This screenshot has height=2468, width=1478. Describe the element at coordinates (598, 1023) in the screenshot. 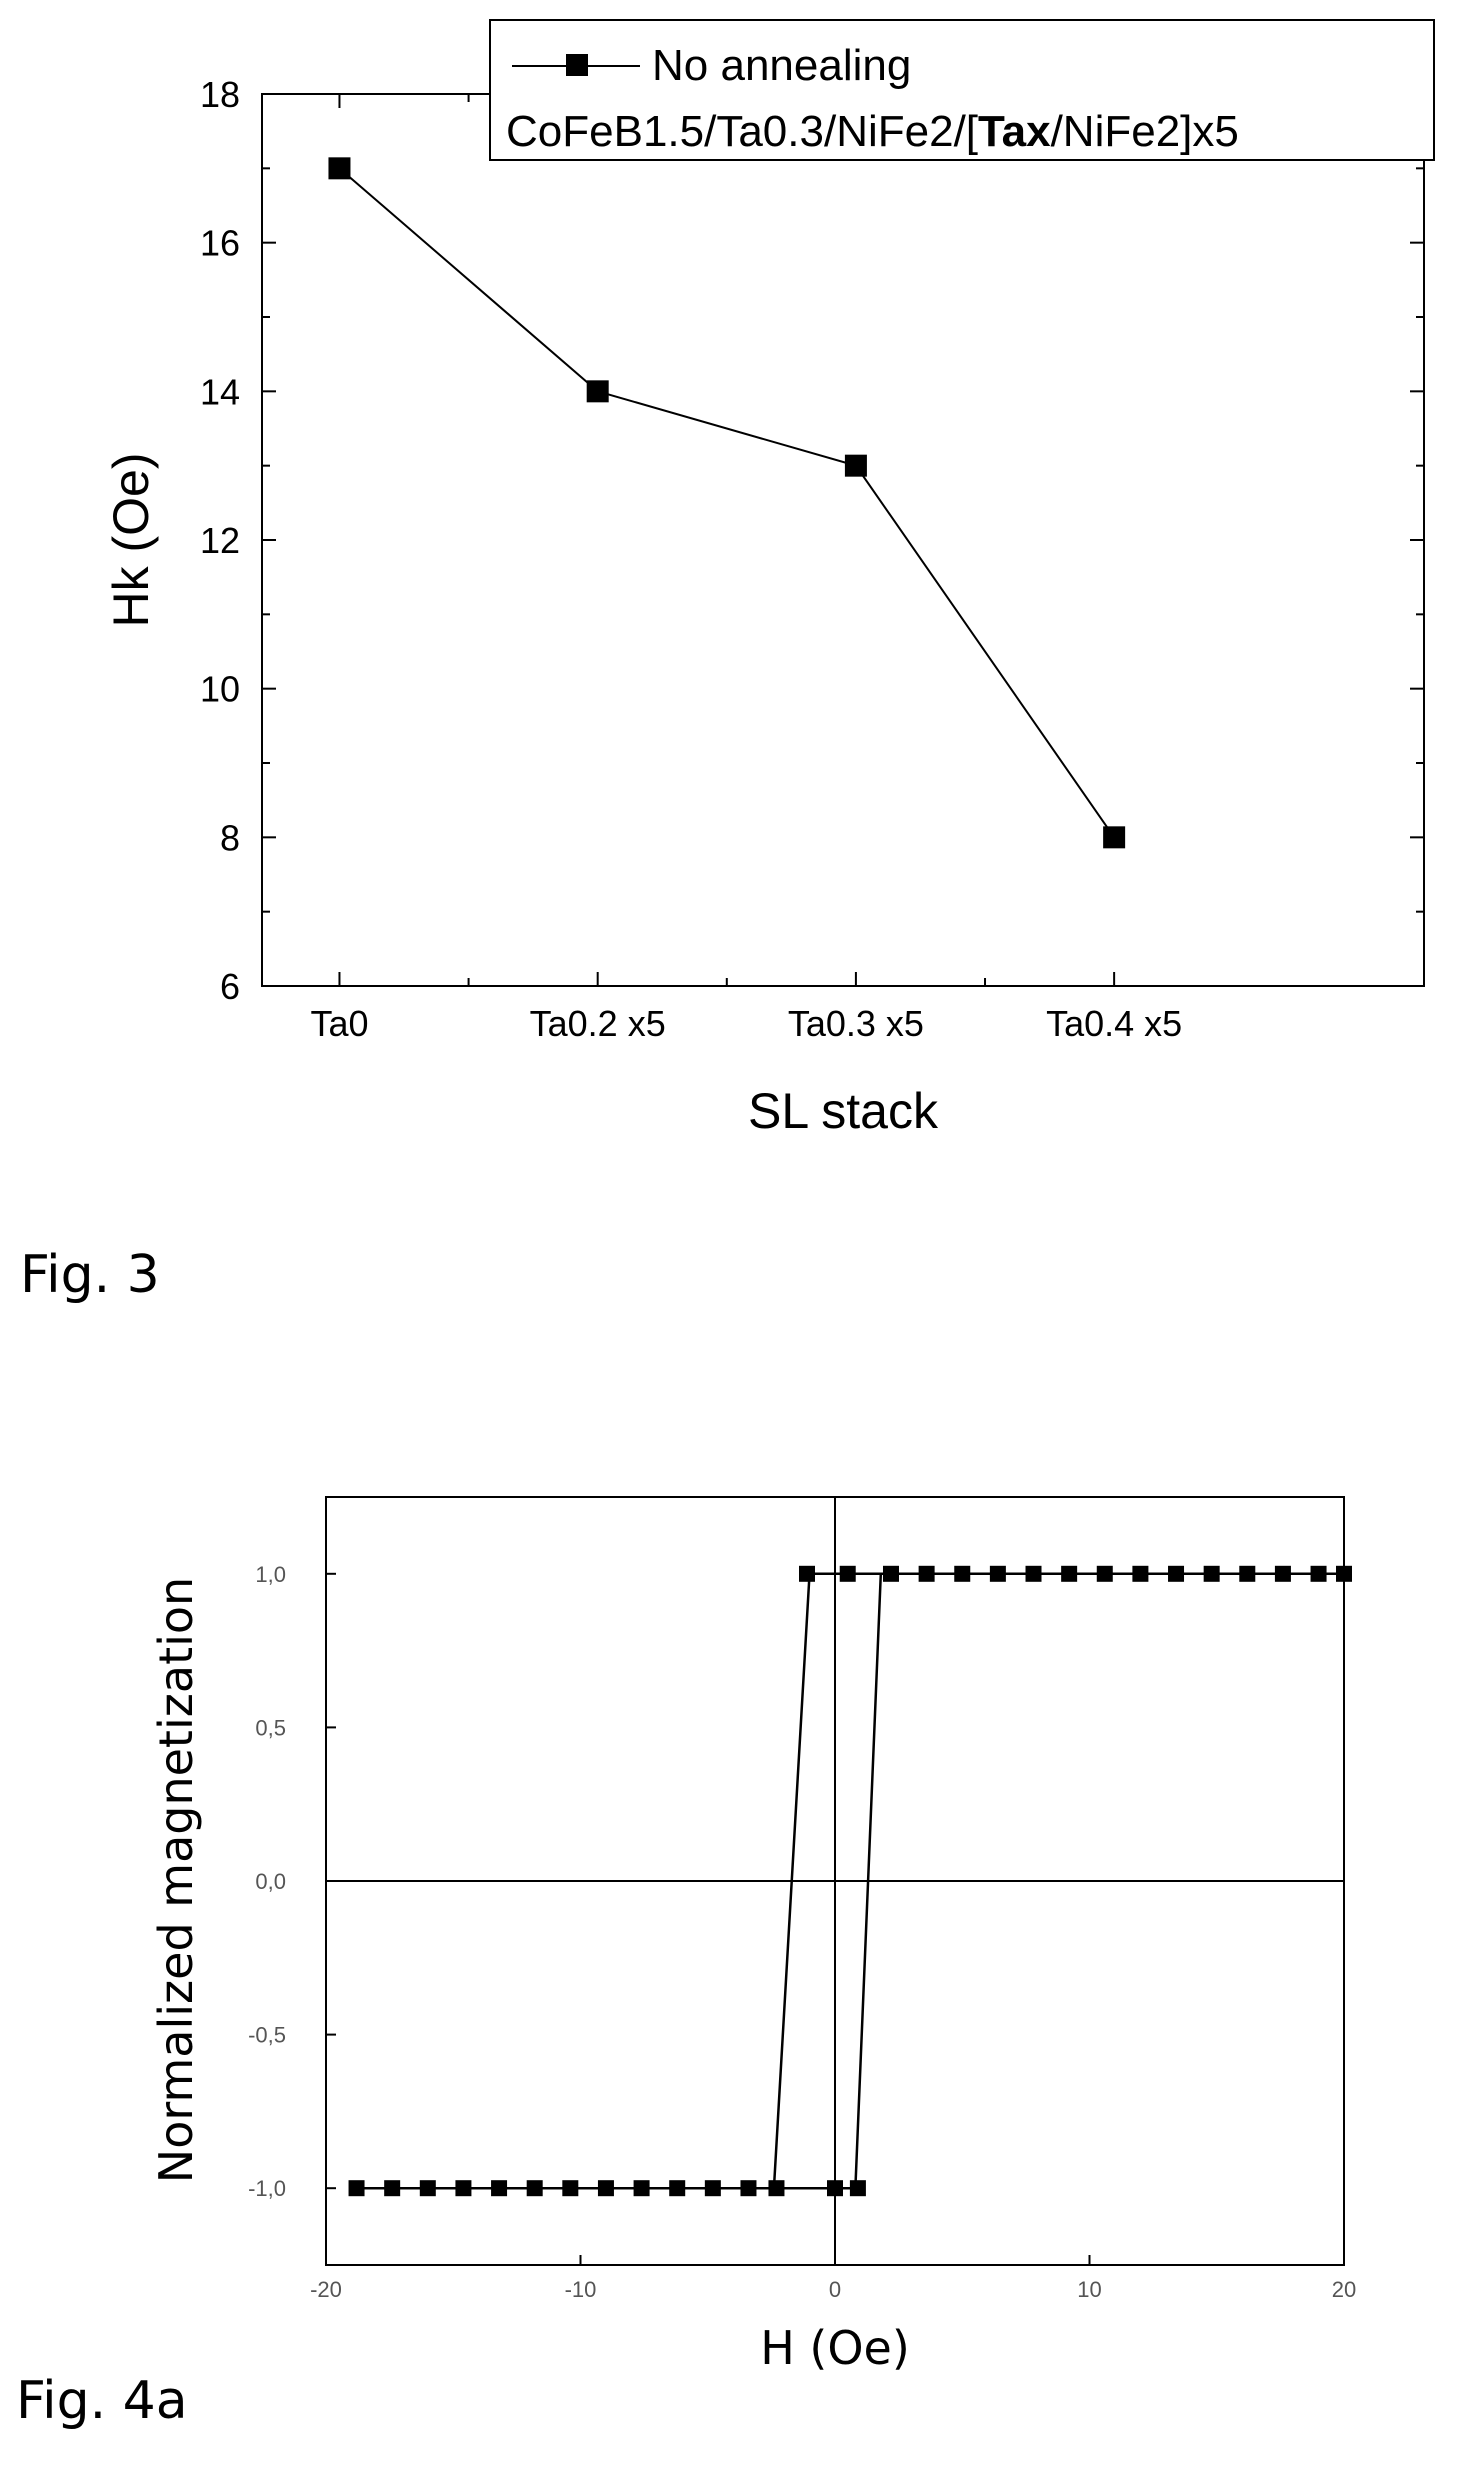

I see `x-tick-label: Ta0.2 x5` at that location.